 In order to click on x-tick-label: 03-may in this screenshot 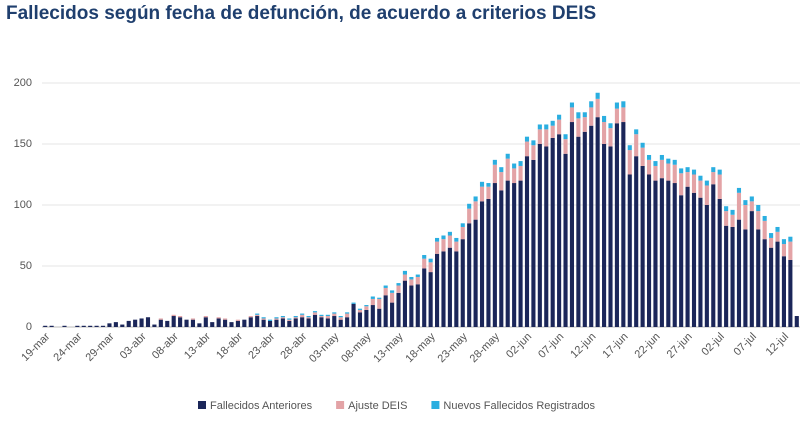, I will do `click(324, 347)`.